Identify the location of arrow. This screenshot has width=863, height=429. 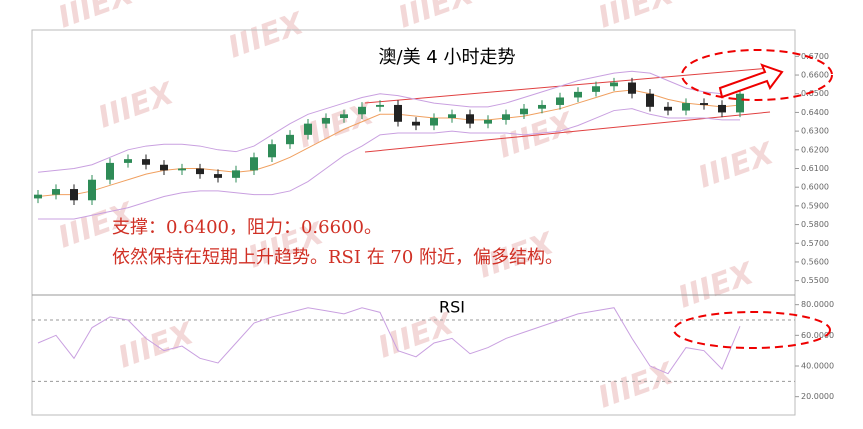
(751, 81).